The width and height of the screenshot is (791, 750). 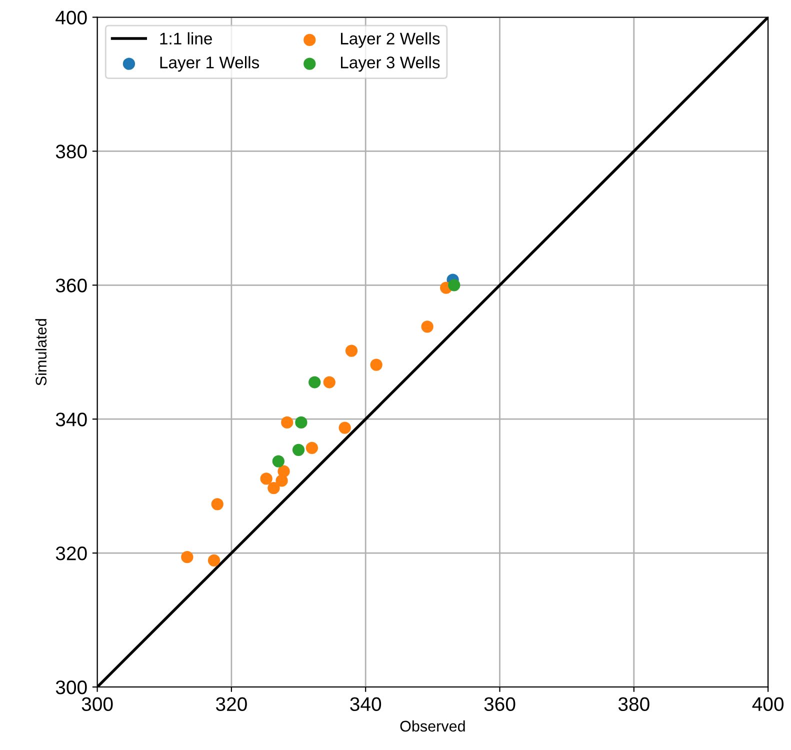 I want to click on x-tick-label: 400, so click(x=768, y=704).